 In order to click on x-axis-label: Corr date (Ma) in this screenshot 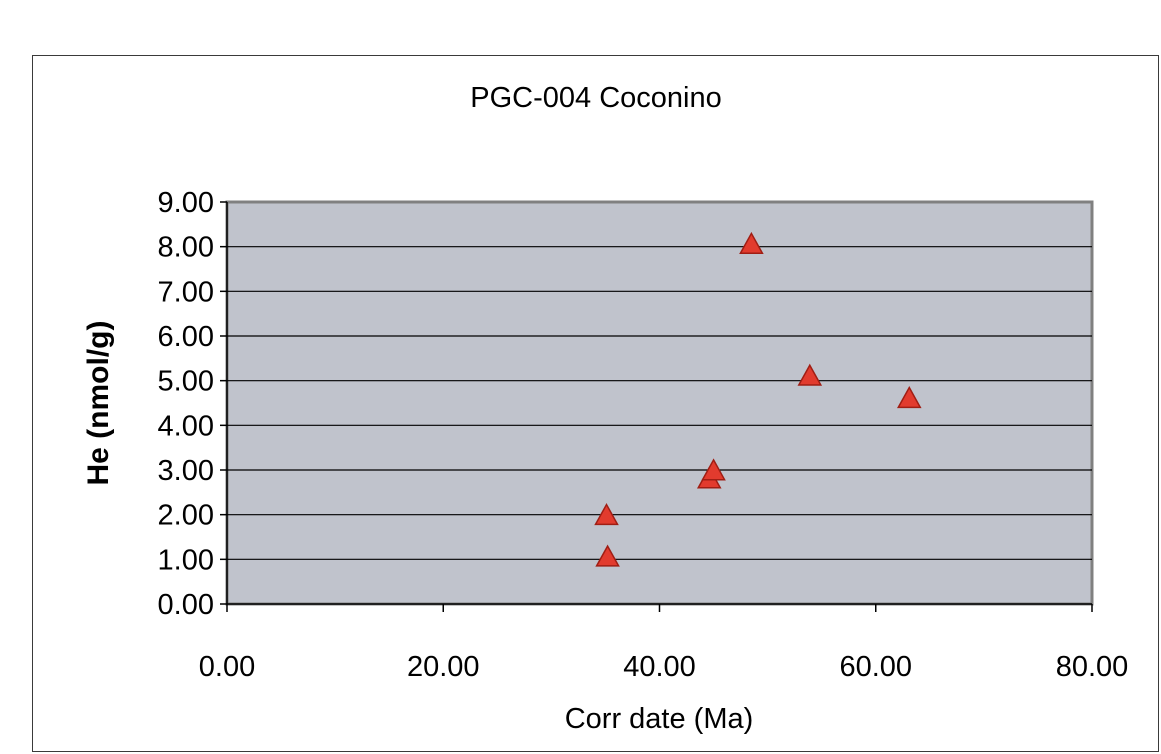, I will do `click(659, 719)`.